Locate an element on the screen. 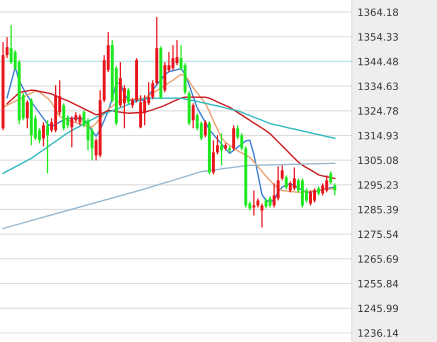 This screenshot has width=437, height=342. y-tick-label: 1295.23 is located at coordinates (378, 185).